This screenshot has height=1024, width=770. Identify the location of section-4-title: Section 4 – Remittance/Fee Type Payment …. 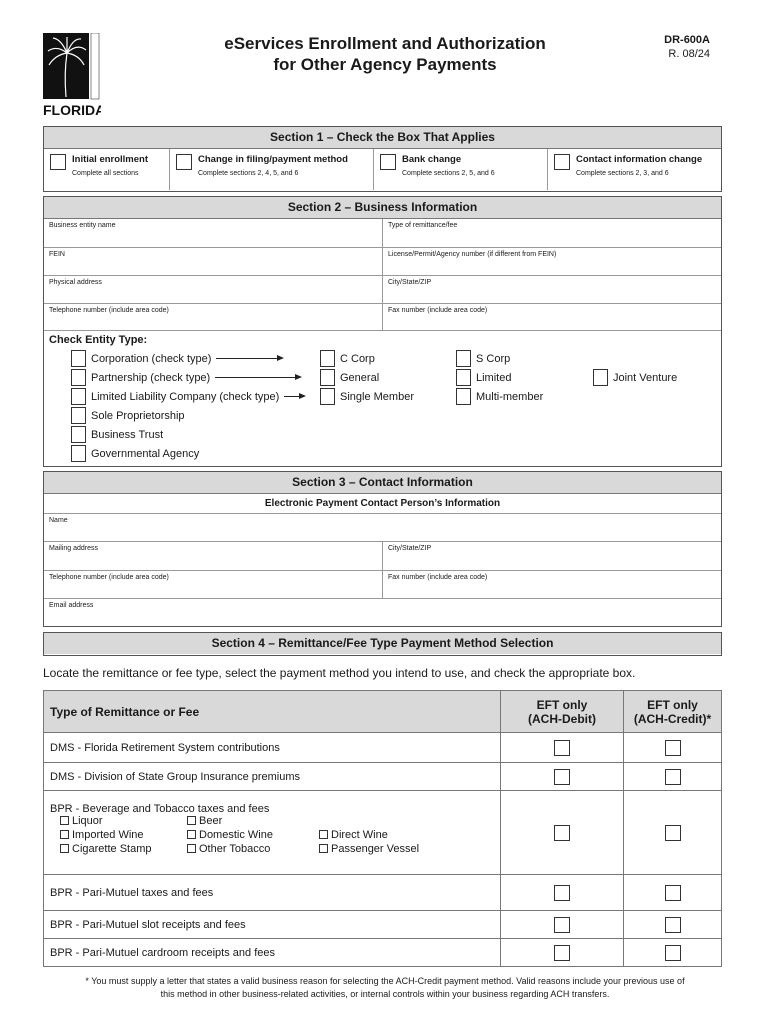
(382, 643).